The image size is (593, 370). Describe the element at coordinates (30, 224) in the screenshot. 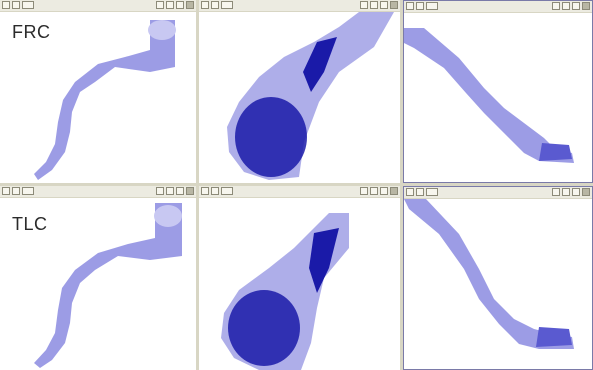

I see `row-label-tlc: TLC` at that location.